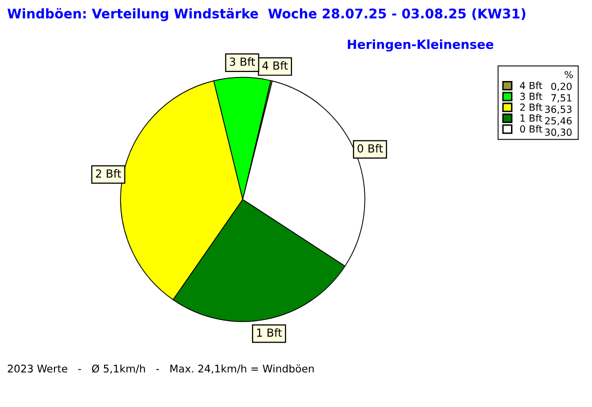 This screenshot has width=592, height=407. Describe the element at coordinates (561, 87) in the screenshot. I see `data-label: 0,20` at that location.